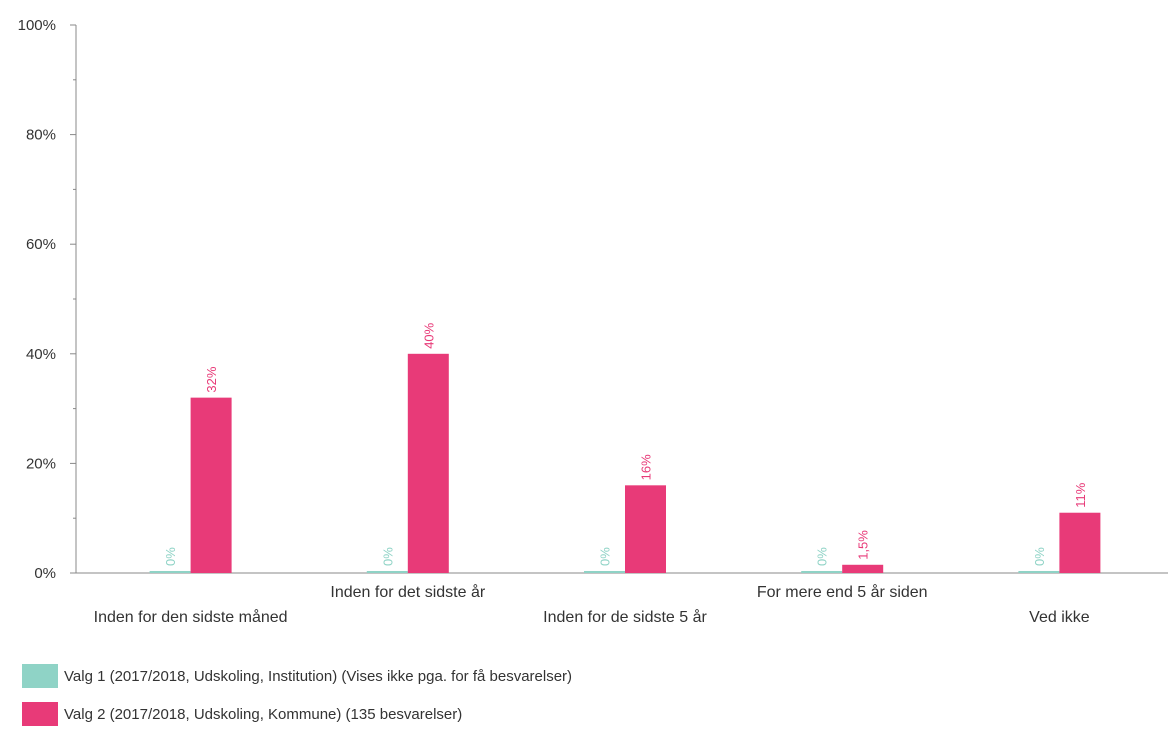  What do you see at coordinates (646, 467) in the screenshot?
I see `data-label-series-2: 16%` at bounding box center [646, 467].